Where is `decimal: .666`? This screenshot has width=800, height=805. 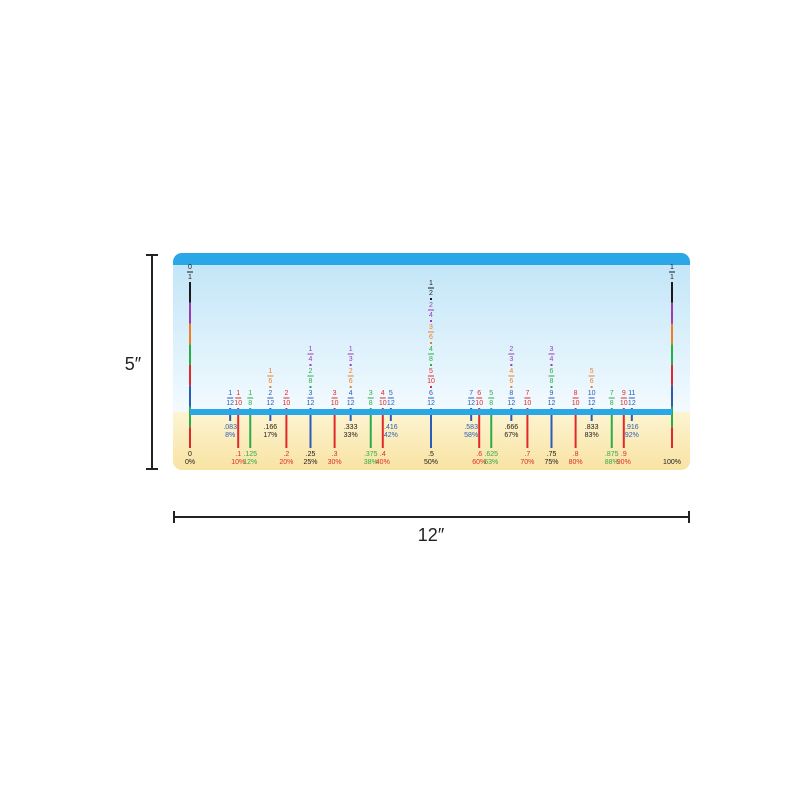
decimal: .666 is located at coordinates (512, 427).